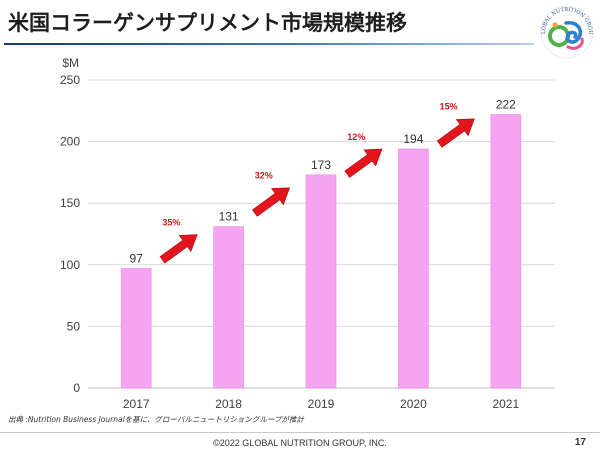 This screenshot has width=600, height=452. What do you see at coordinates (506, 104) in the screenshot?
I see `bar-value-label: 222` at bounding box center [506, 104].